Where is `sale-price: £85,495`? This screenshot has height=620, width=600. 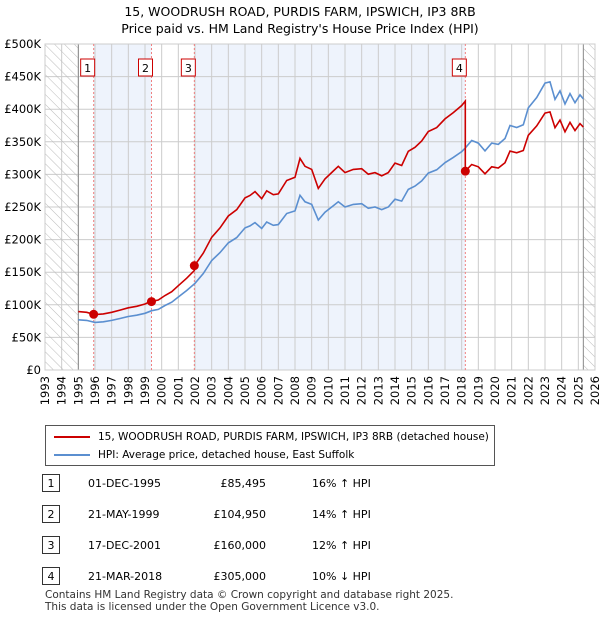 sale-price: £85,495 is located at coordinates (243, 483).